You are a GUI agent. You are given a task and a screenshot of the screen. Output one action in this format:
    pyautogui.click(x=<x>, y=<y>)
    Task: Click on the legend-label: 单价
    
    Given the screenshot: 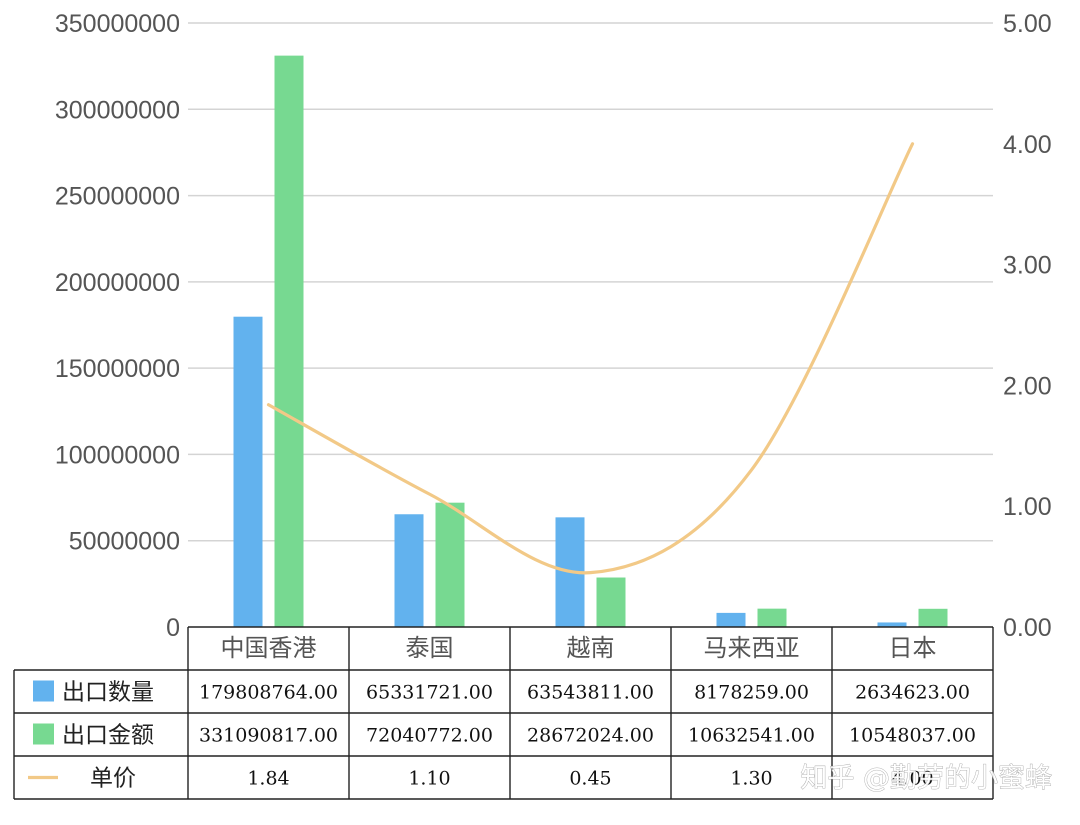 What is the action you would take?
    pyautogui.click(x=113, y=779)
    